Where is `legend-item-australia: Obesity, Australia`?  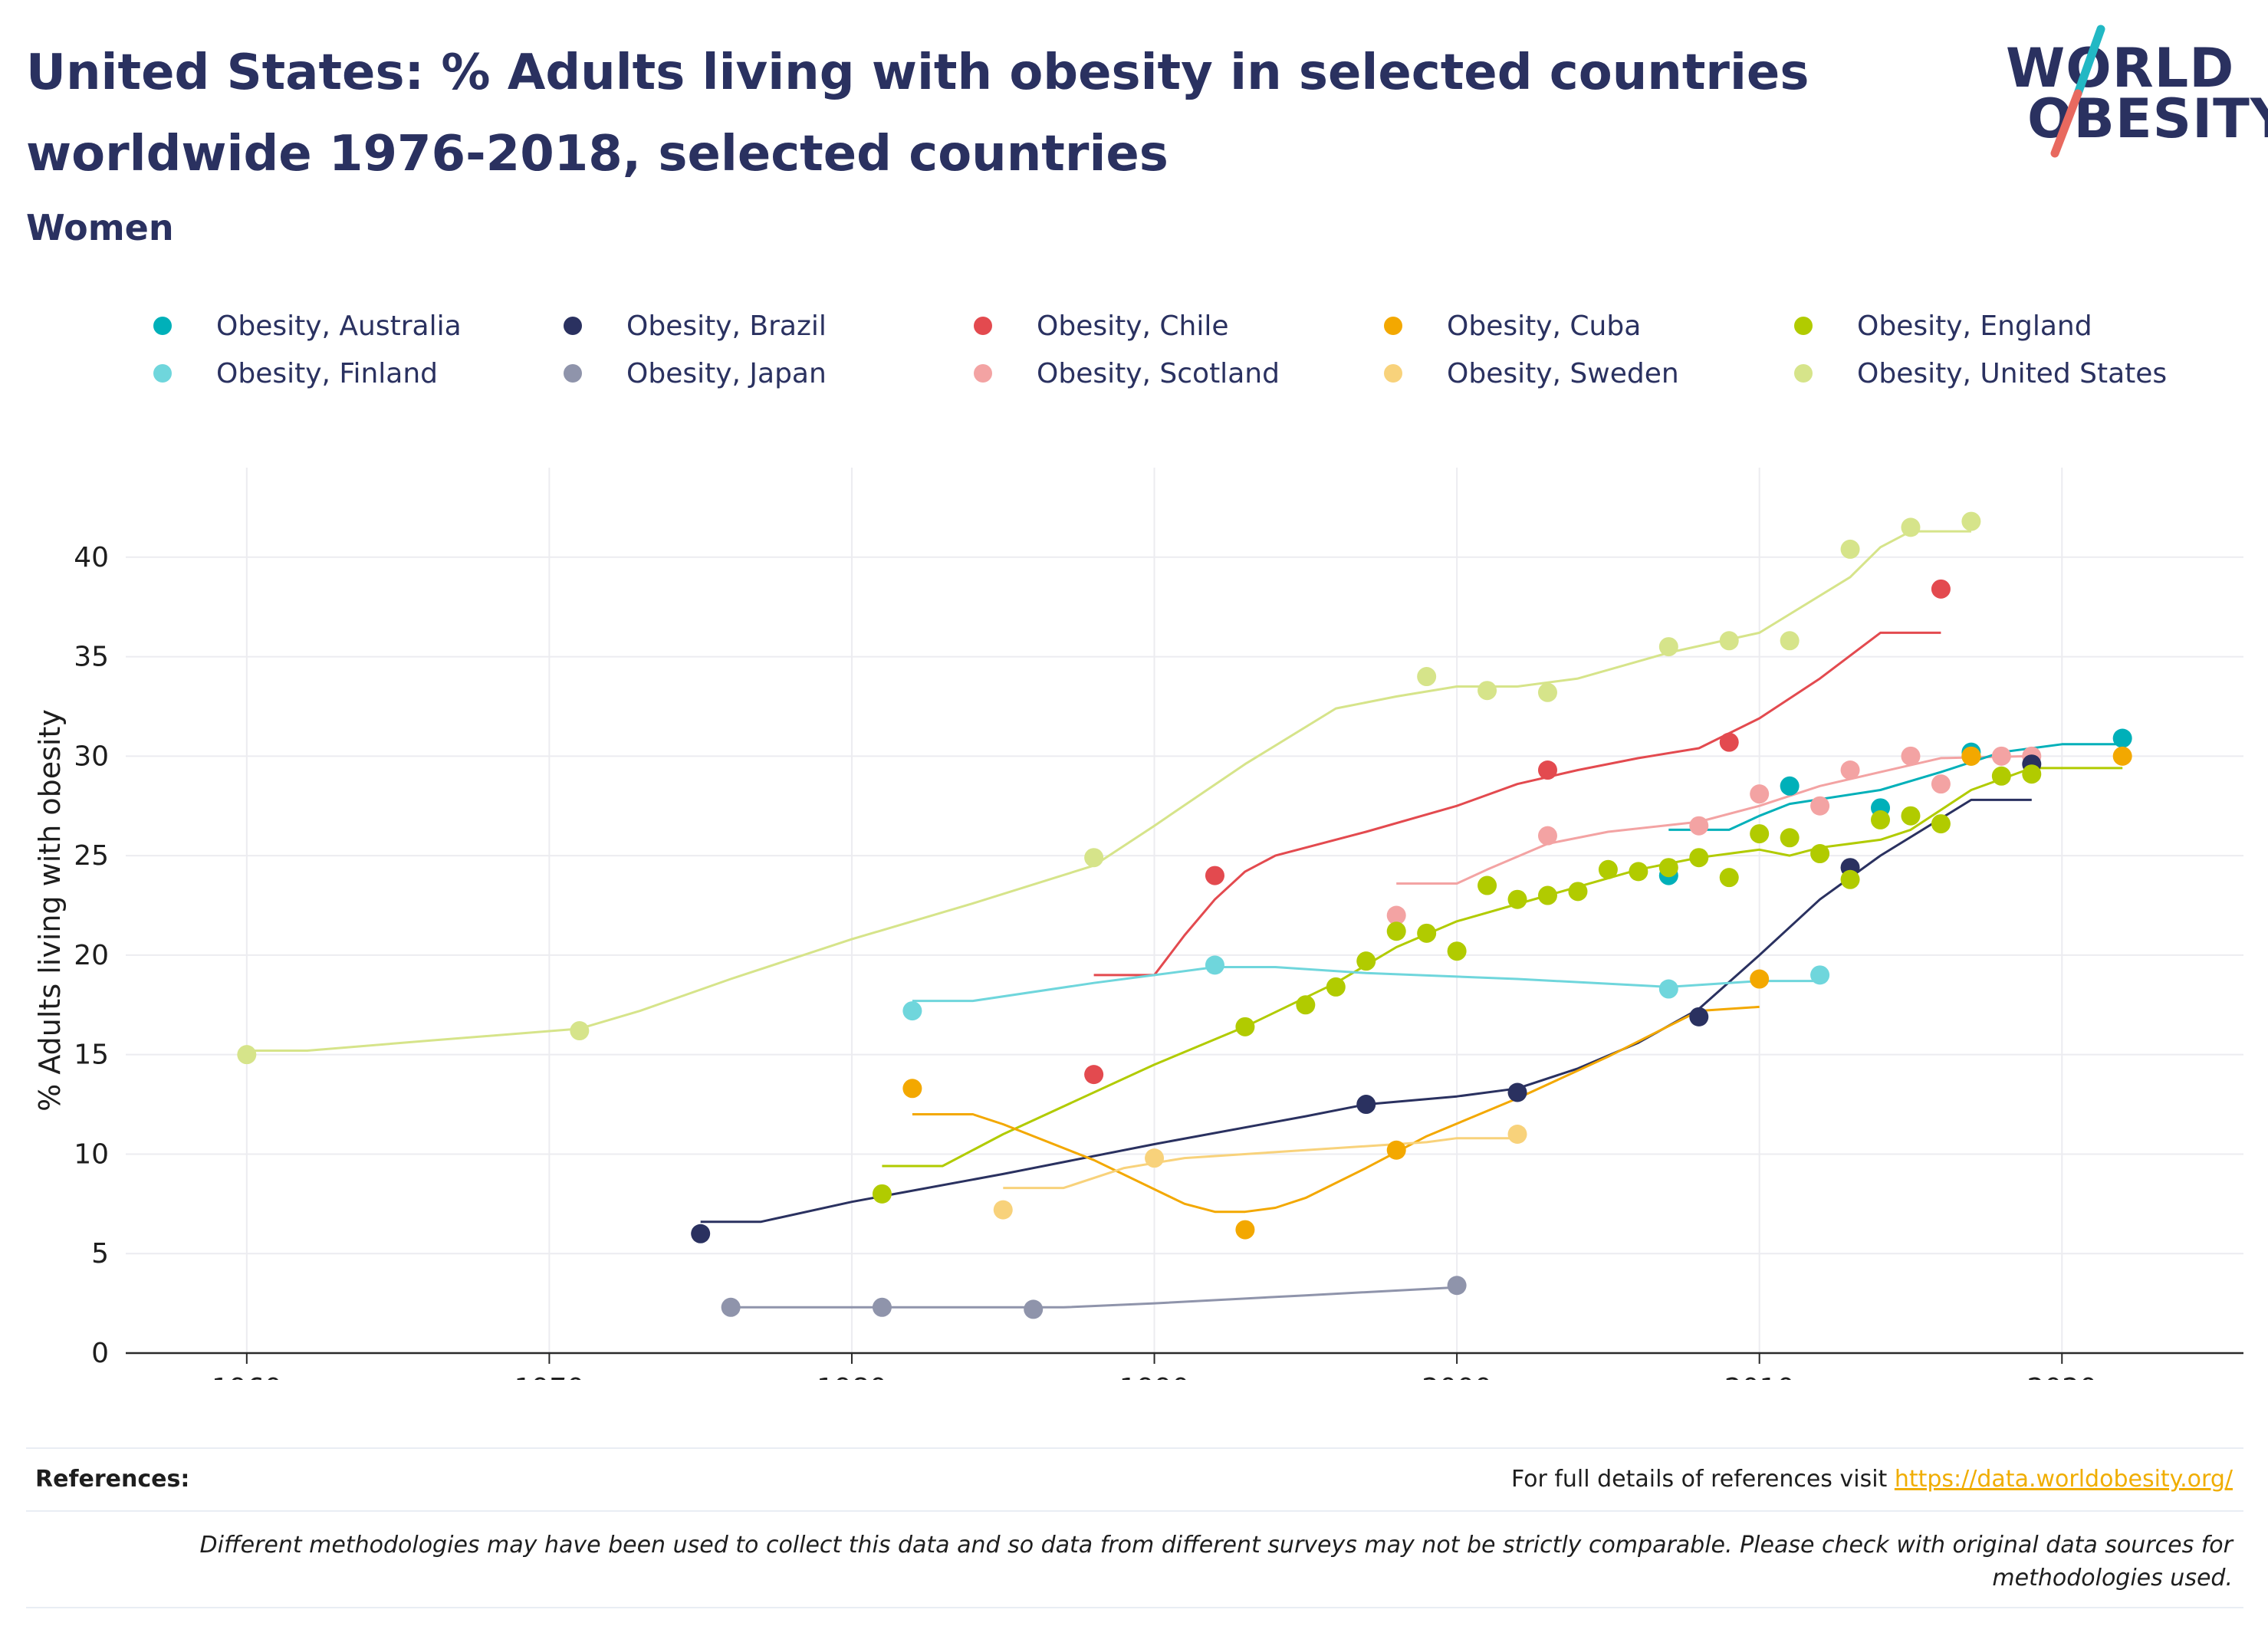 legend-item-australia: Obesity, Australia is located at coordinates (307, 326).